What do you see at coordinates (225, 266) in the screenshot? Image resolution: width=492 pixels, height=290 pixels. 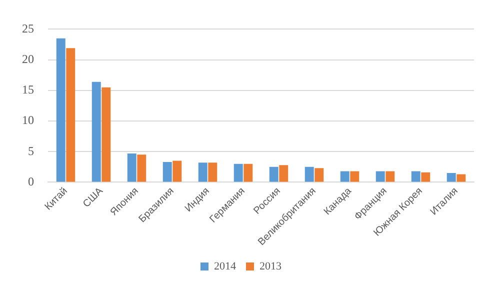 I see `legend-label: 2014` at bounding box center [225, 266].